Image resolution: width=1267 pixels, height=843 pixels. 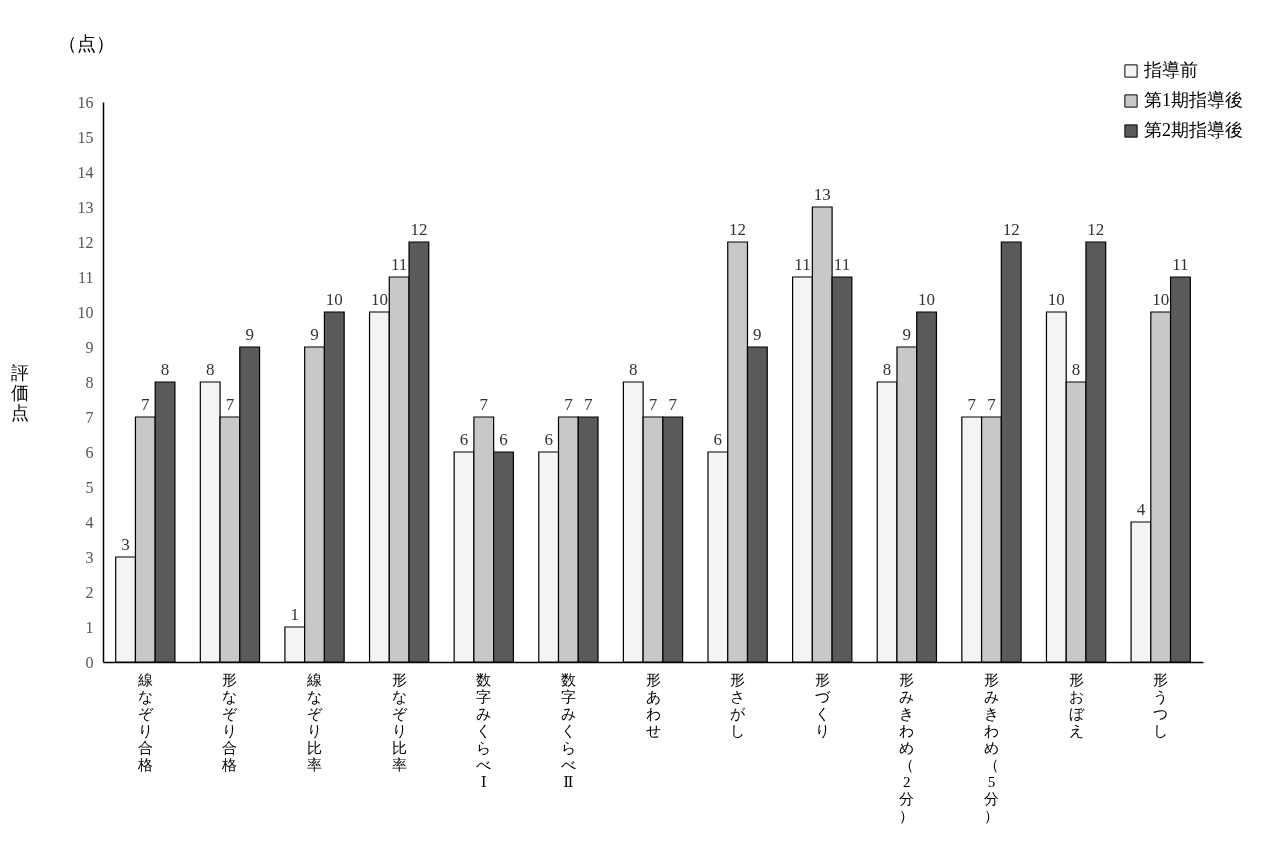 What do you see at coordinates (89, 662) in the screenshot?
I see `y-tick-label: 0` at bounding box center [89, 662].